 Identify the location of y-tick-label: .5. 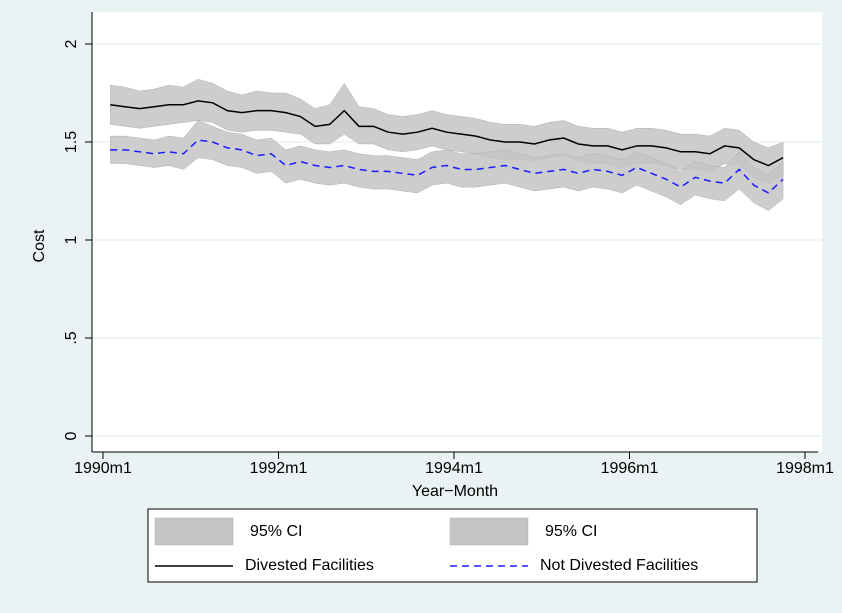
(71, 337).